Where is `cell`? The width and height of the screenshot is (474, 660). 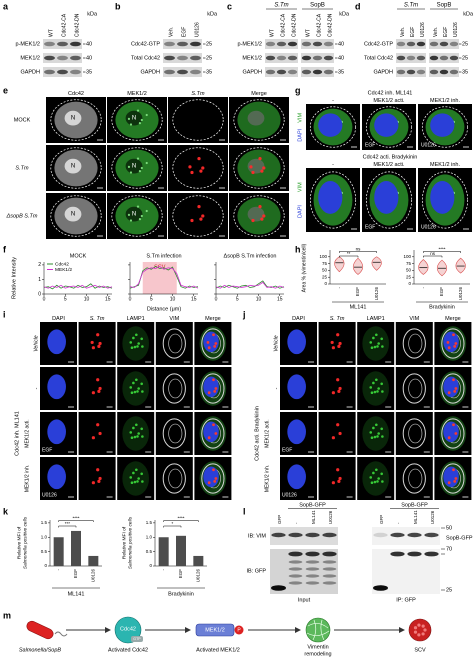
cell is located at coordinates (136, 478).